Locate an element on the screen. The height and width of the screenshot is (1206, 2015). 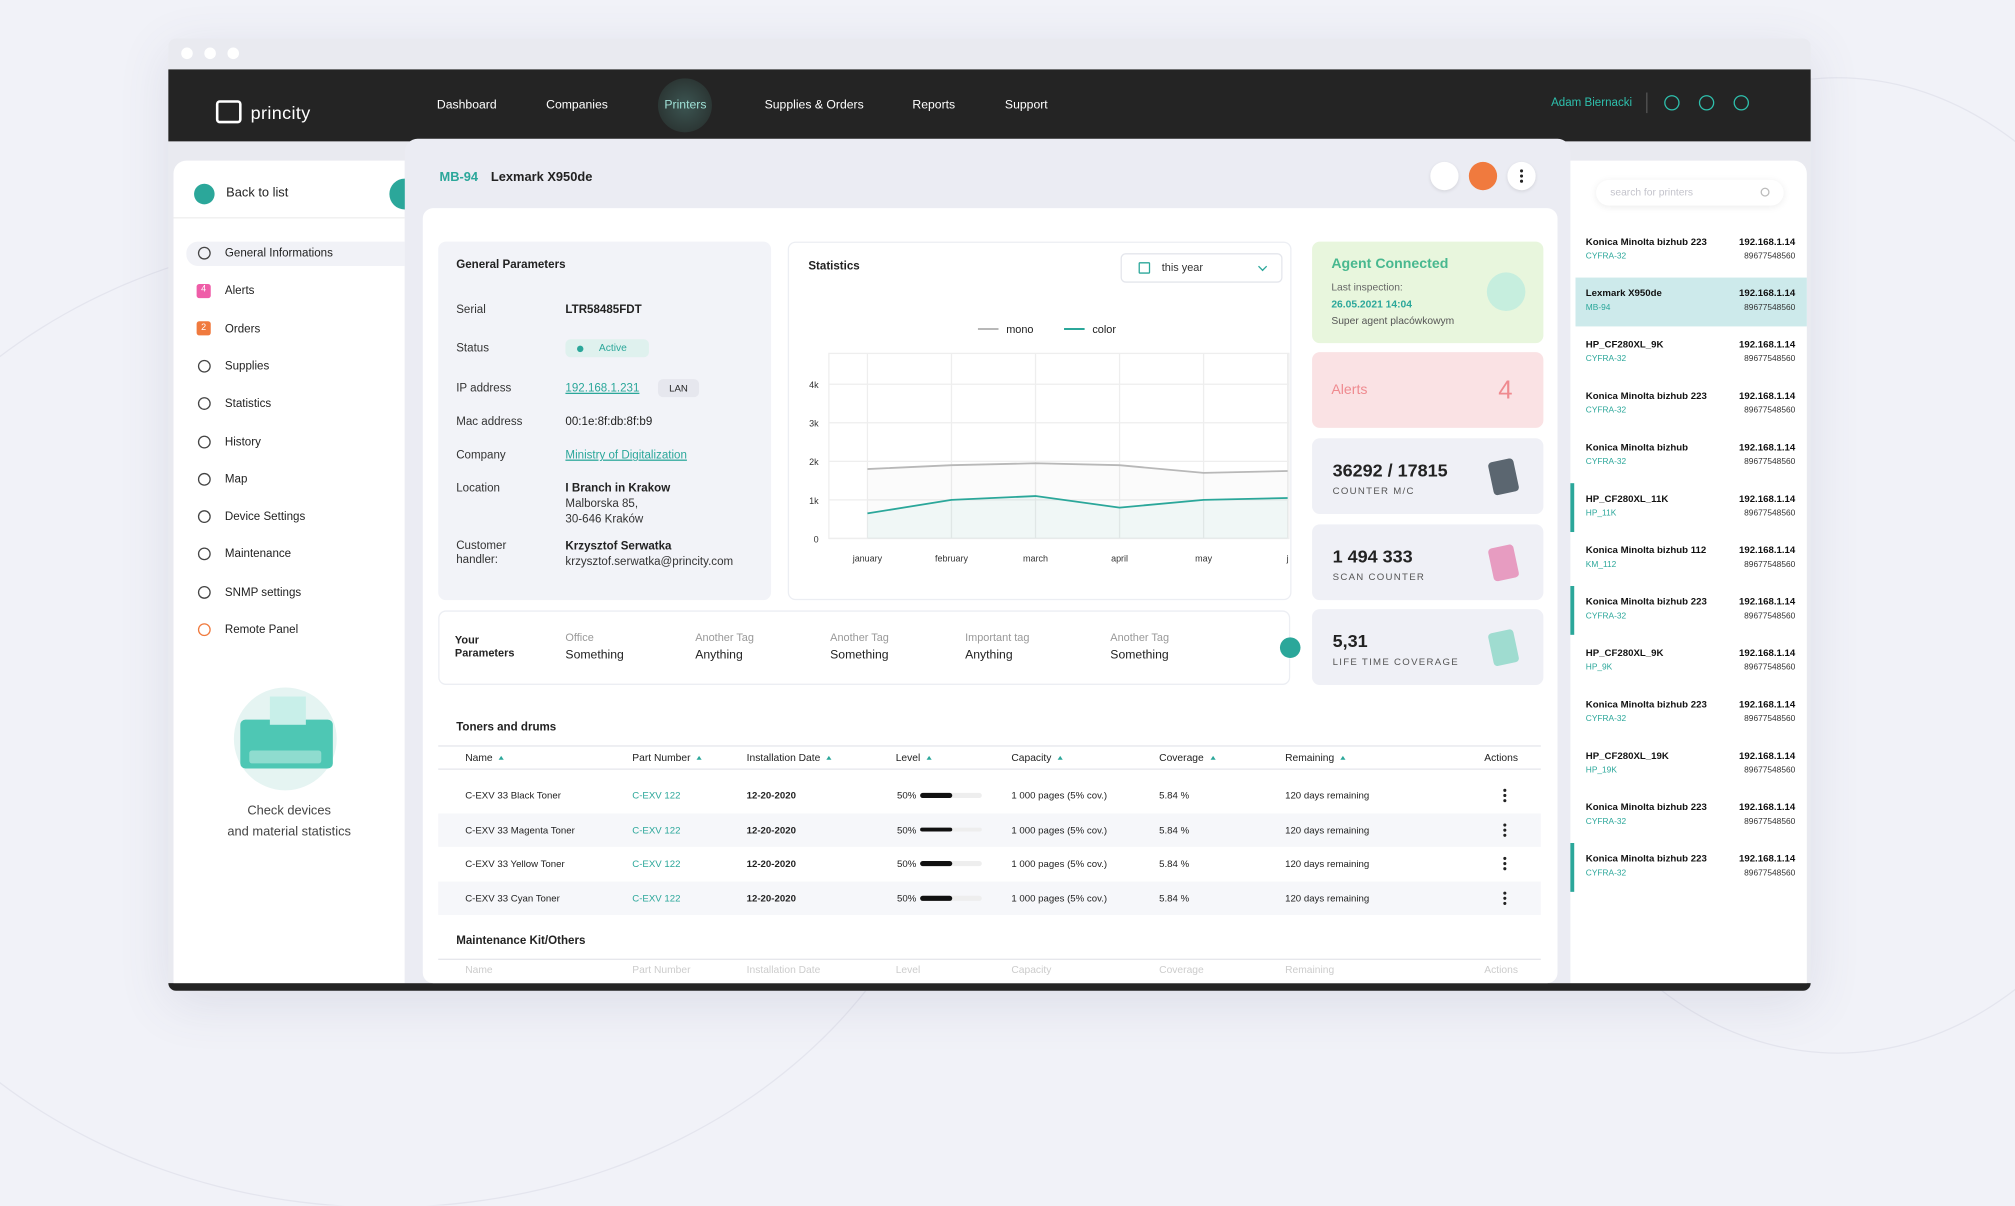
menu-item: General Informations is located at coordinates (278, 253).